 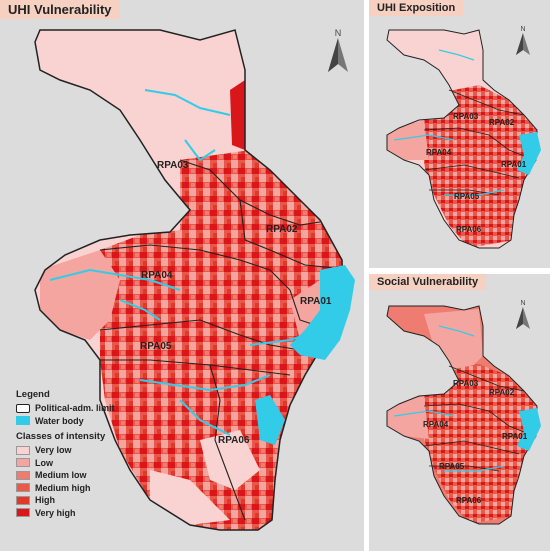 What do you see at coordinates (23, 408) in the screenshot?
I see `limit-swatch` at bounding box center [23, 408].